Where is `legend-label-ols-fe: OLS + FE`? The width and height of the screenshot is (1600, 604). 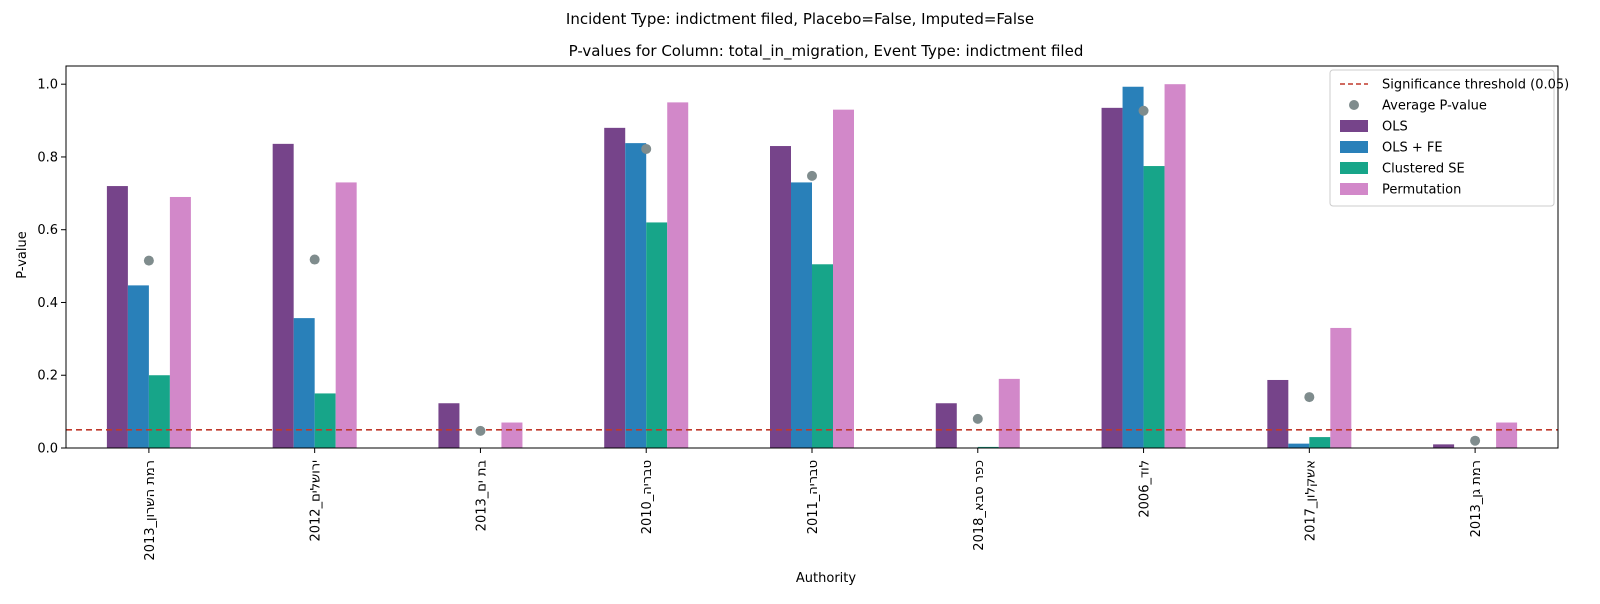
legend-label-ols-fe: OLS + FE is located at coordinates (1412, 148).